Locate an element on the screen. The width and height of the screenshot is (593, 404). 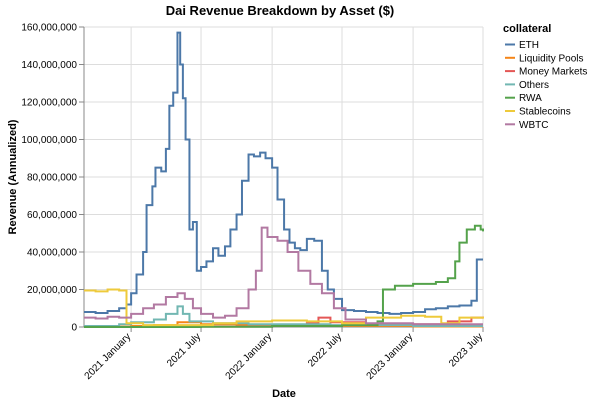
x-tick-label: 2021 July is located at coordinates (184, 350).